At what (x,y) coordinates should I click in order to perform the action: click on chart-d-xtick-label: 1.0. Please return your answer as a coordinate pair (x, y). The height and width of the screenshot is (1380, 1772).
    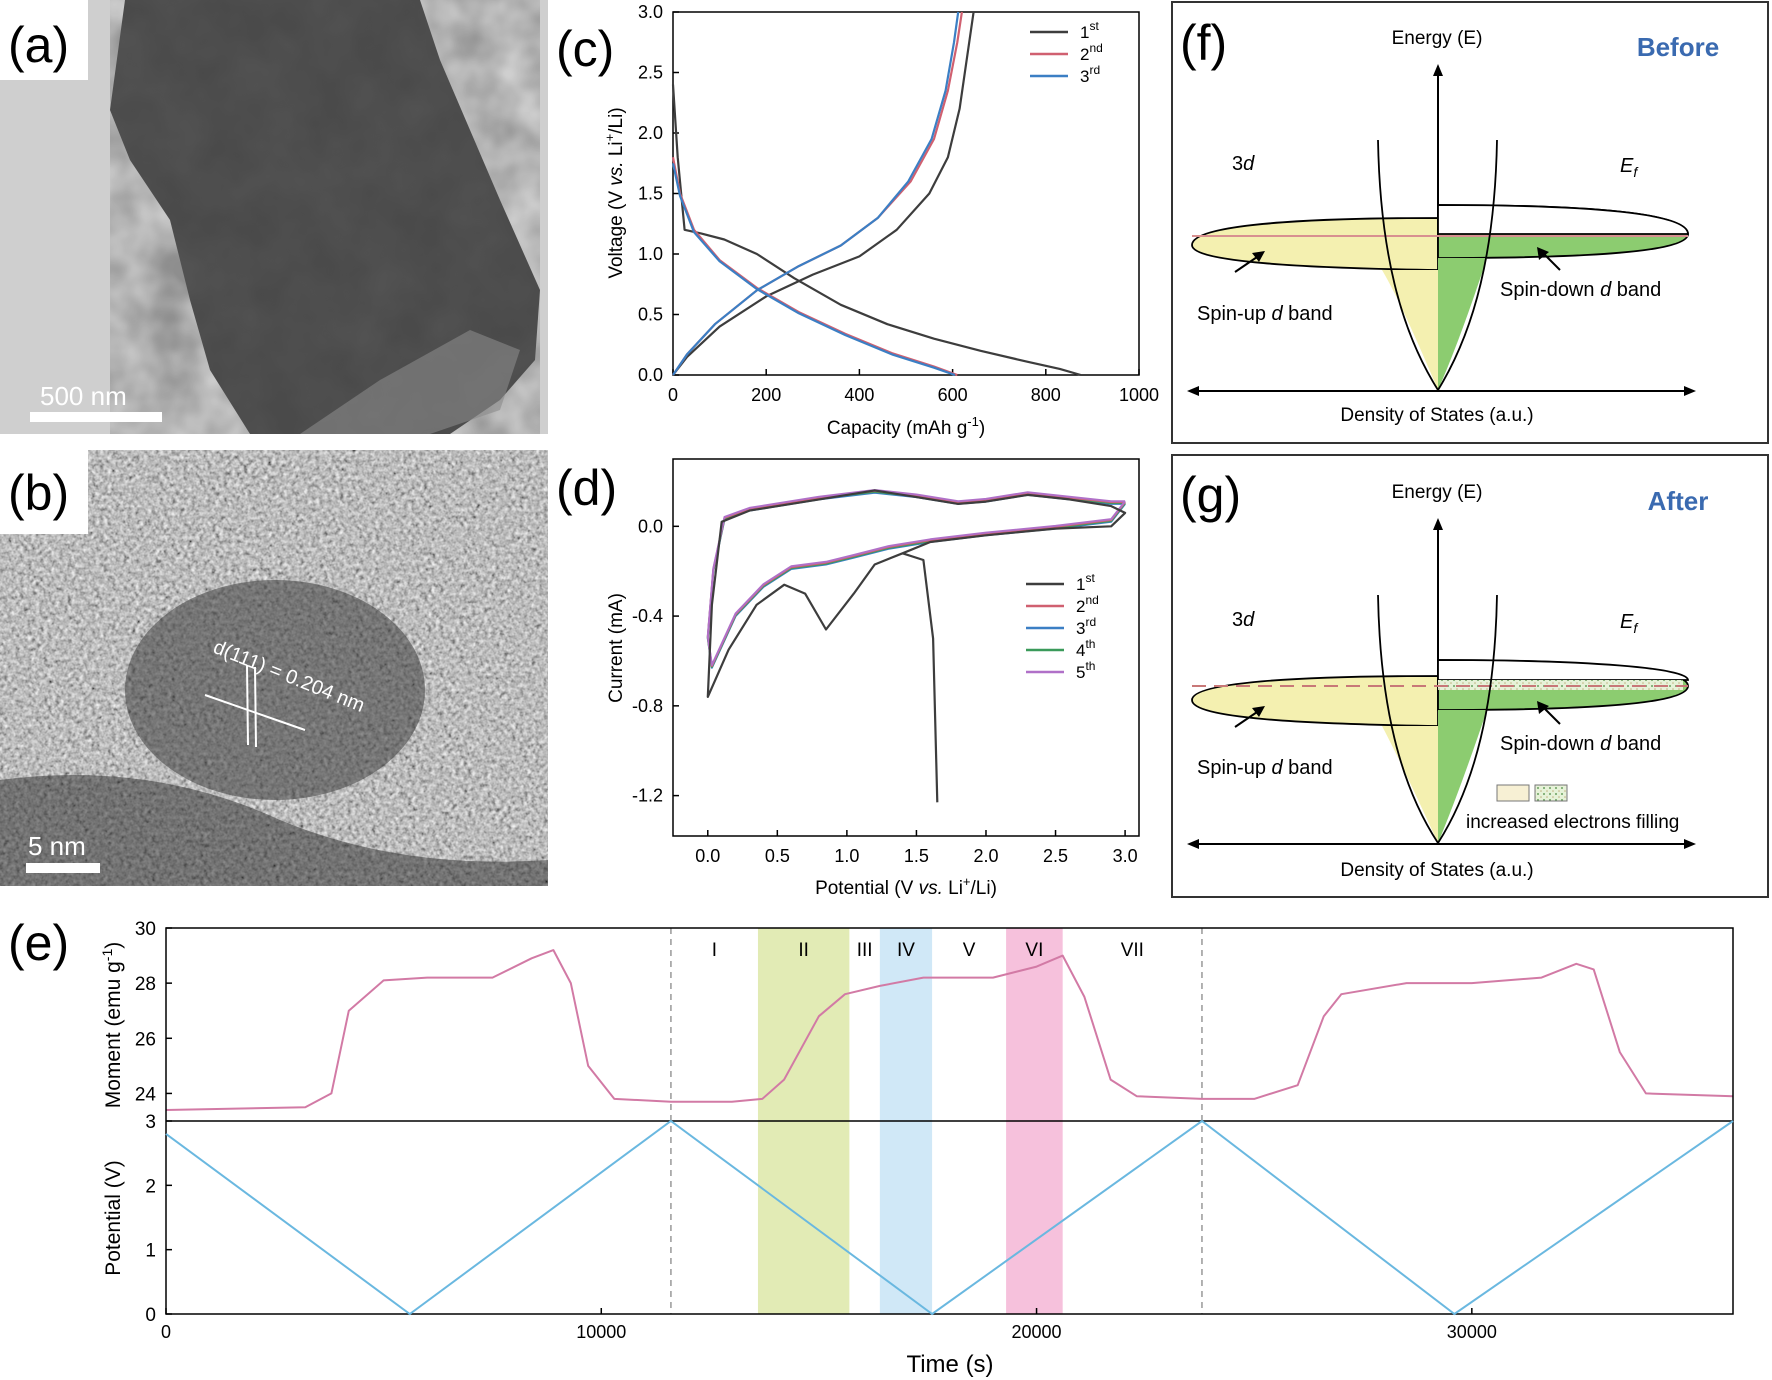
    Looking at the image, I should click on (846, 856).